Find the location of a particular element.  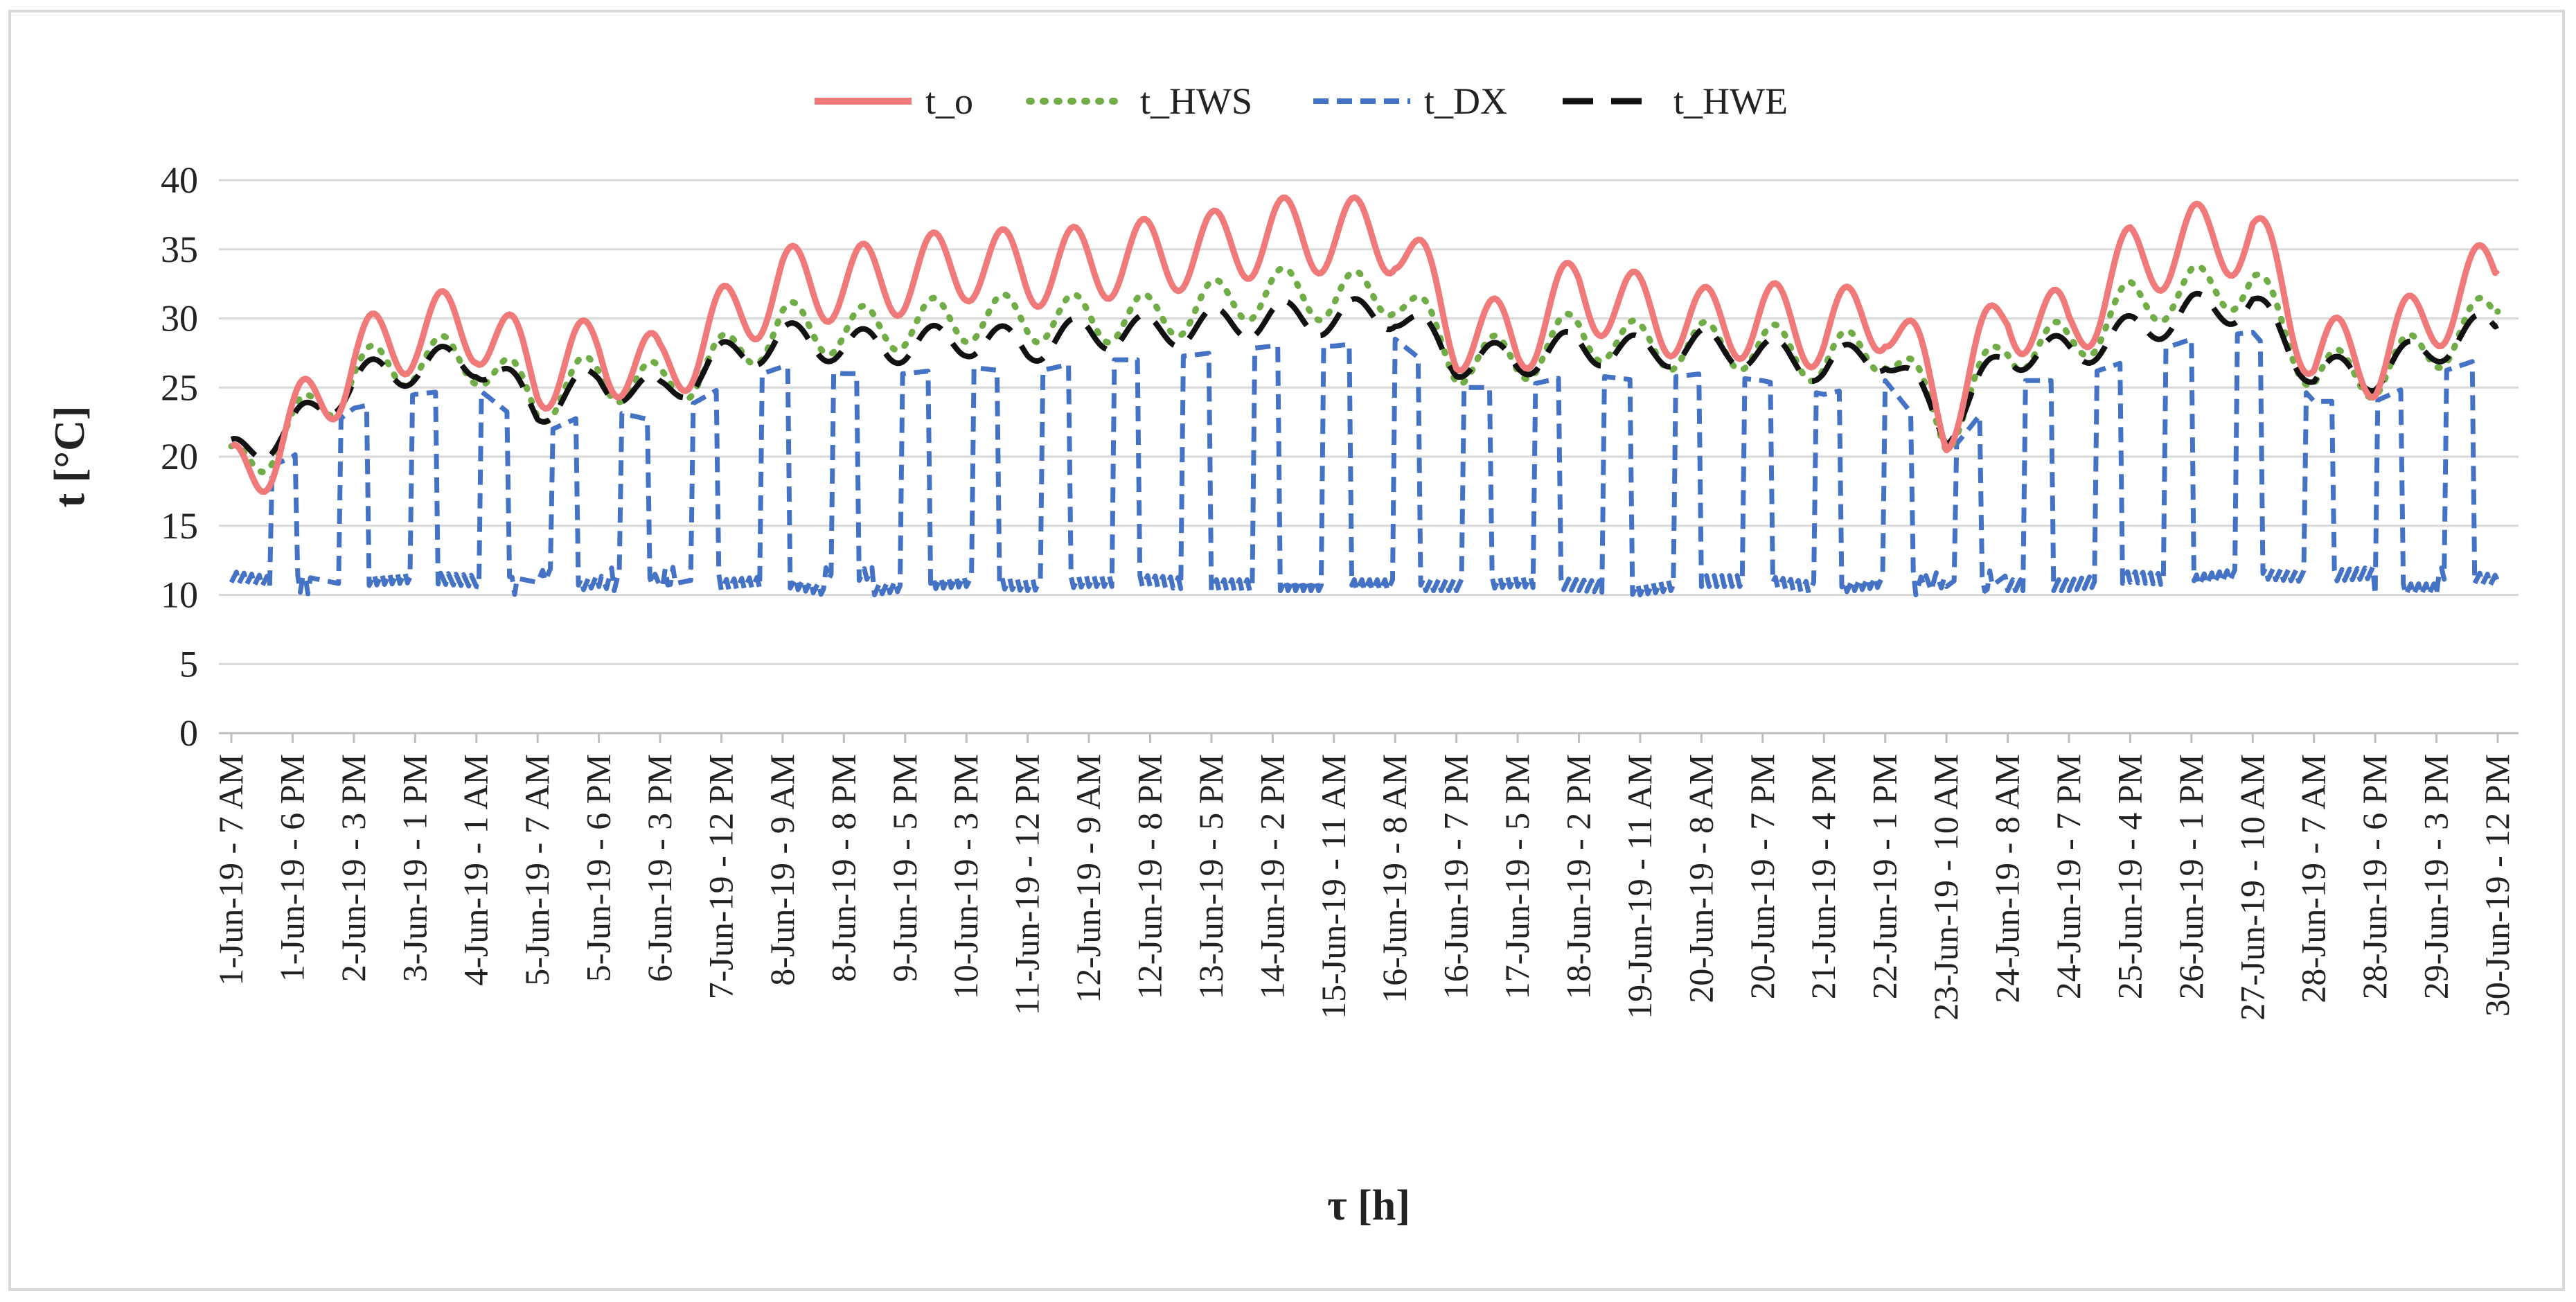

x-tick-label: 7-Jun-19 - 12 PM is located at coordinates (720, 876).